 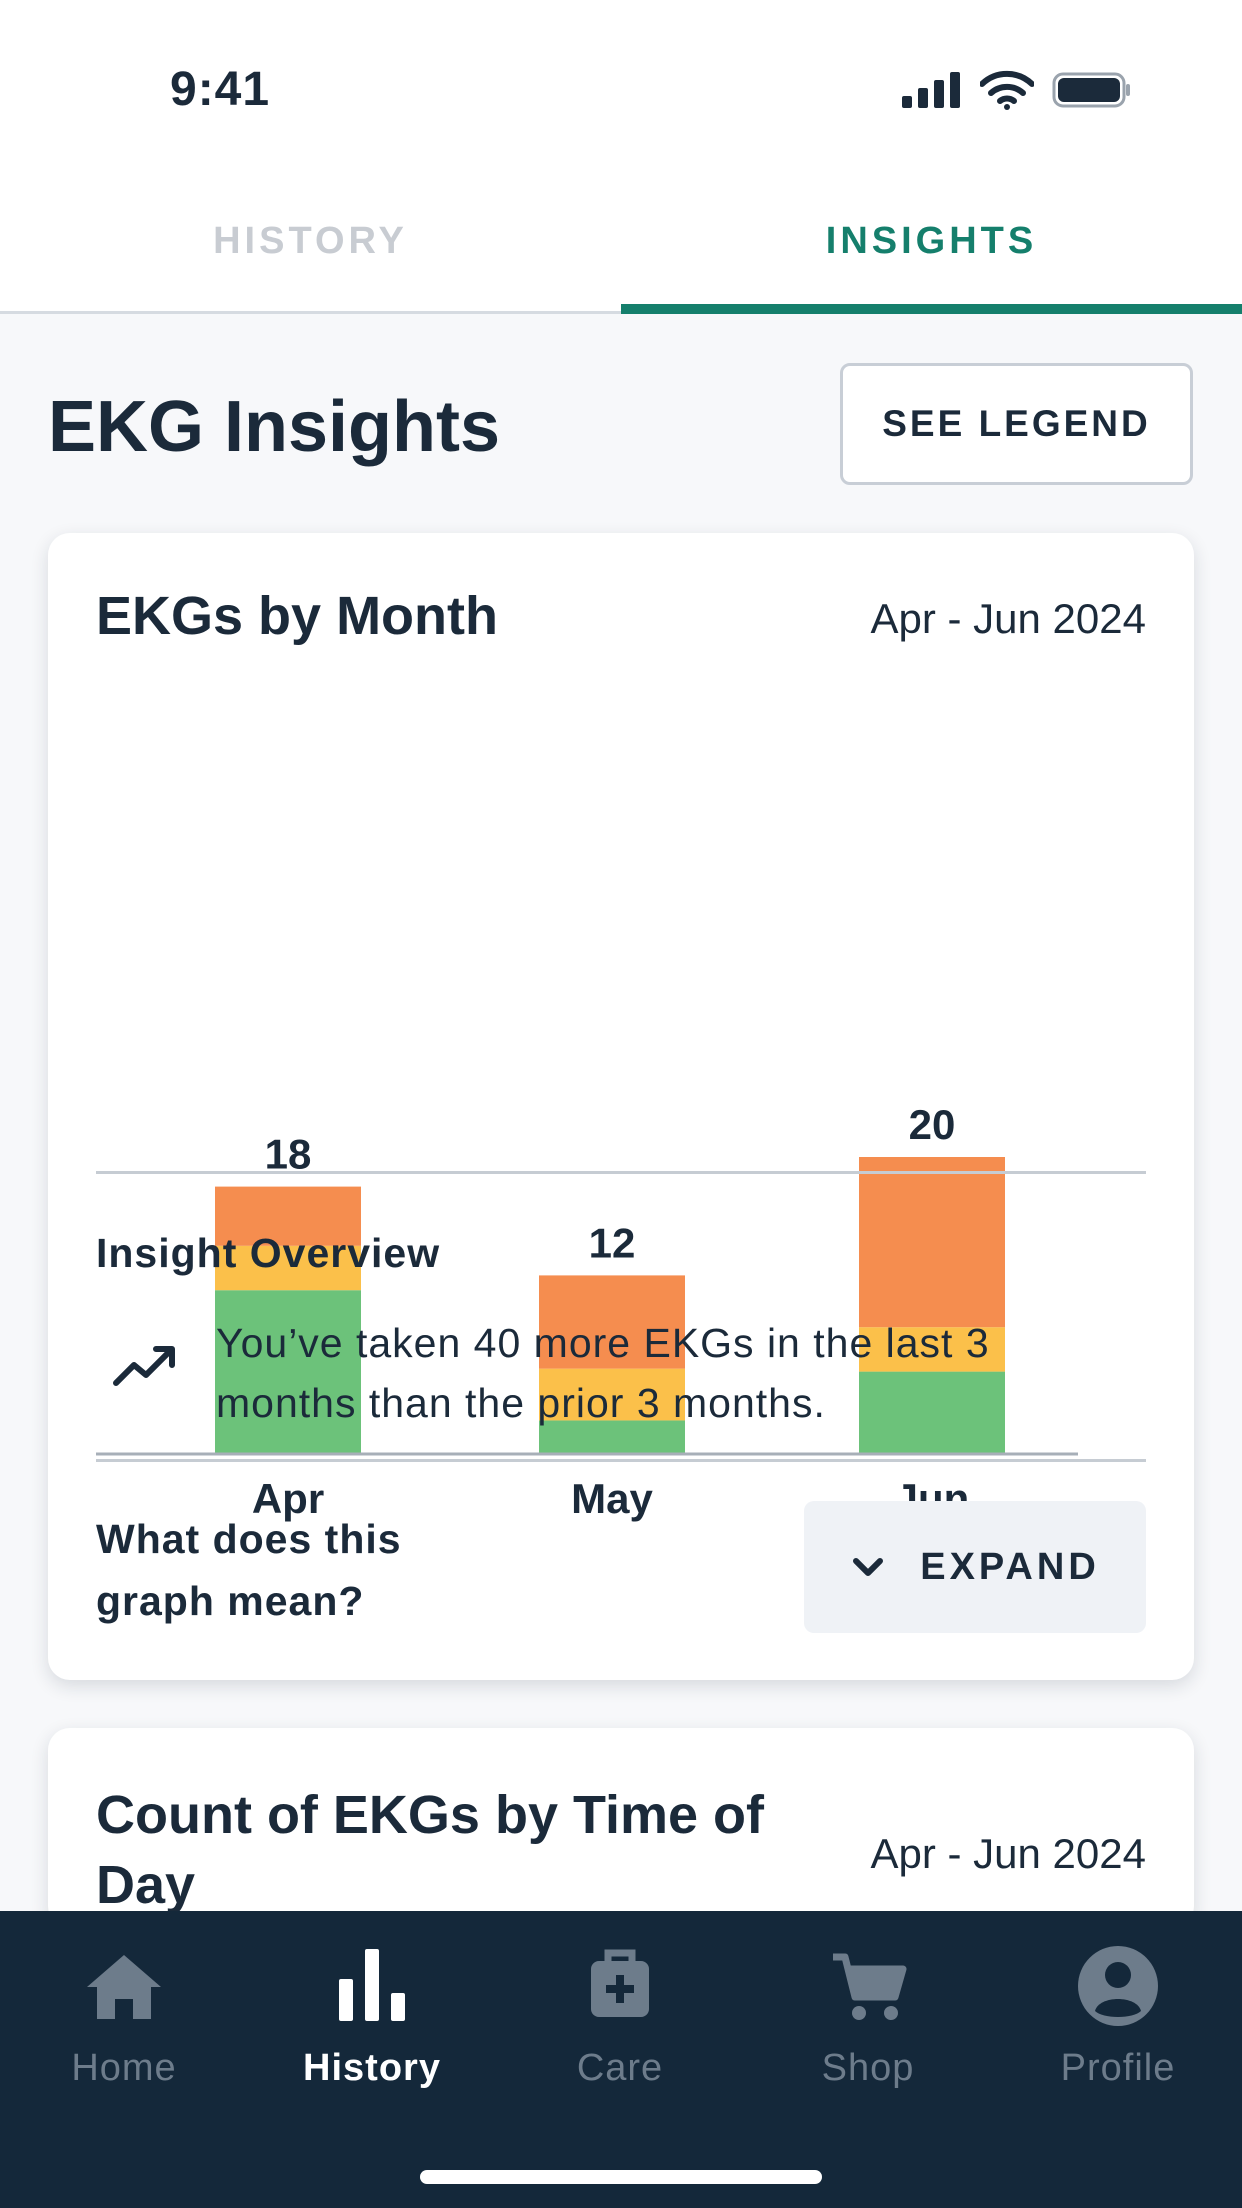 I want to click on wifi-icon, so click(x=1007, y=90).